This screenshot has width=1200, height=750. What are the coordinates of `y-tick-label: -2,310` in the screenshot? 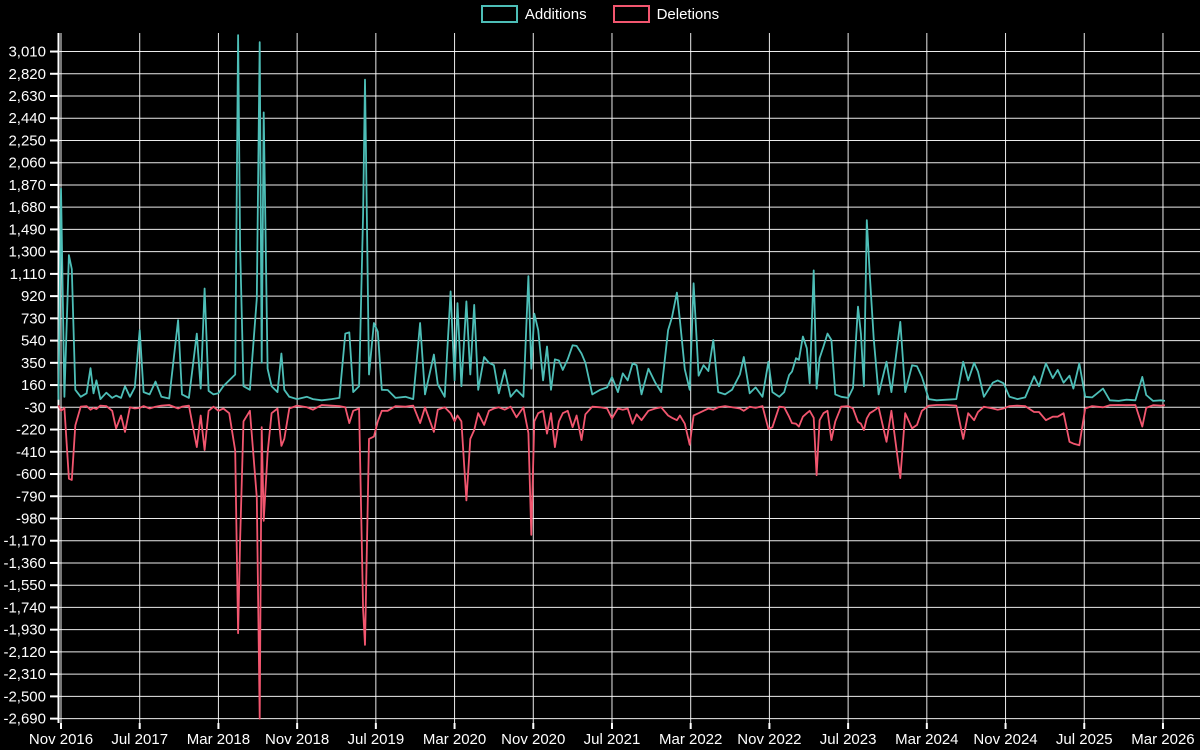 It's located at (24, 674).